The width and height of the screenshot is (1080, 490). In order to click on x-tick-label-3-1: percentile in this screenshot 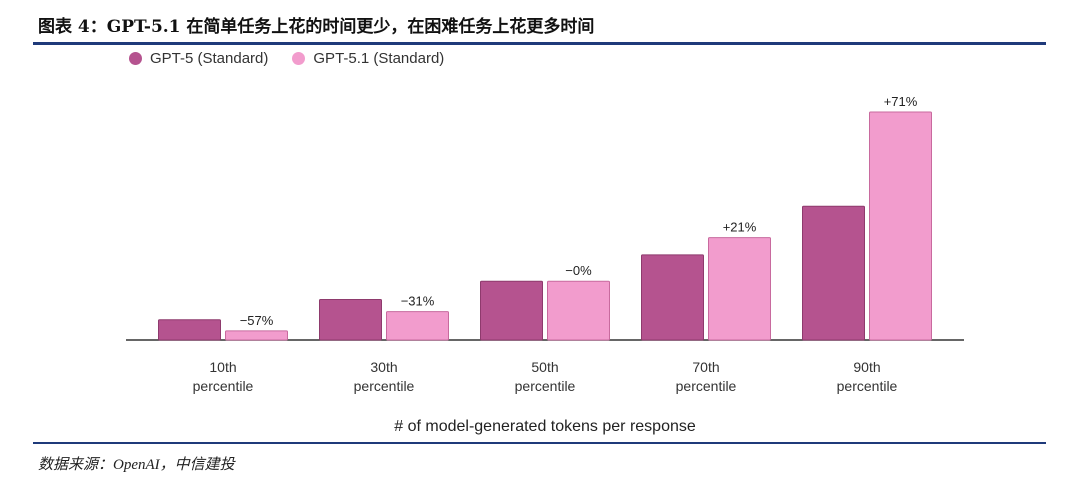, I will do `click(706, 386)`.